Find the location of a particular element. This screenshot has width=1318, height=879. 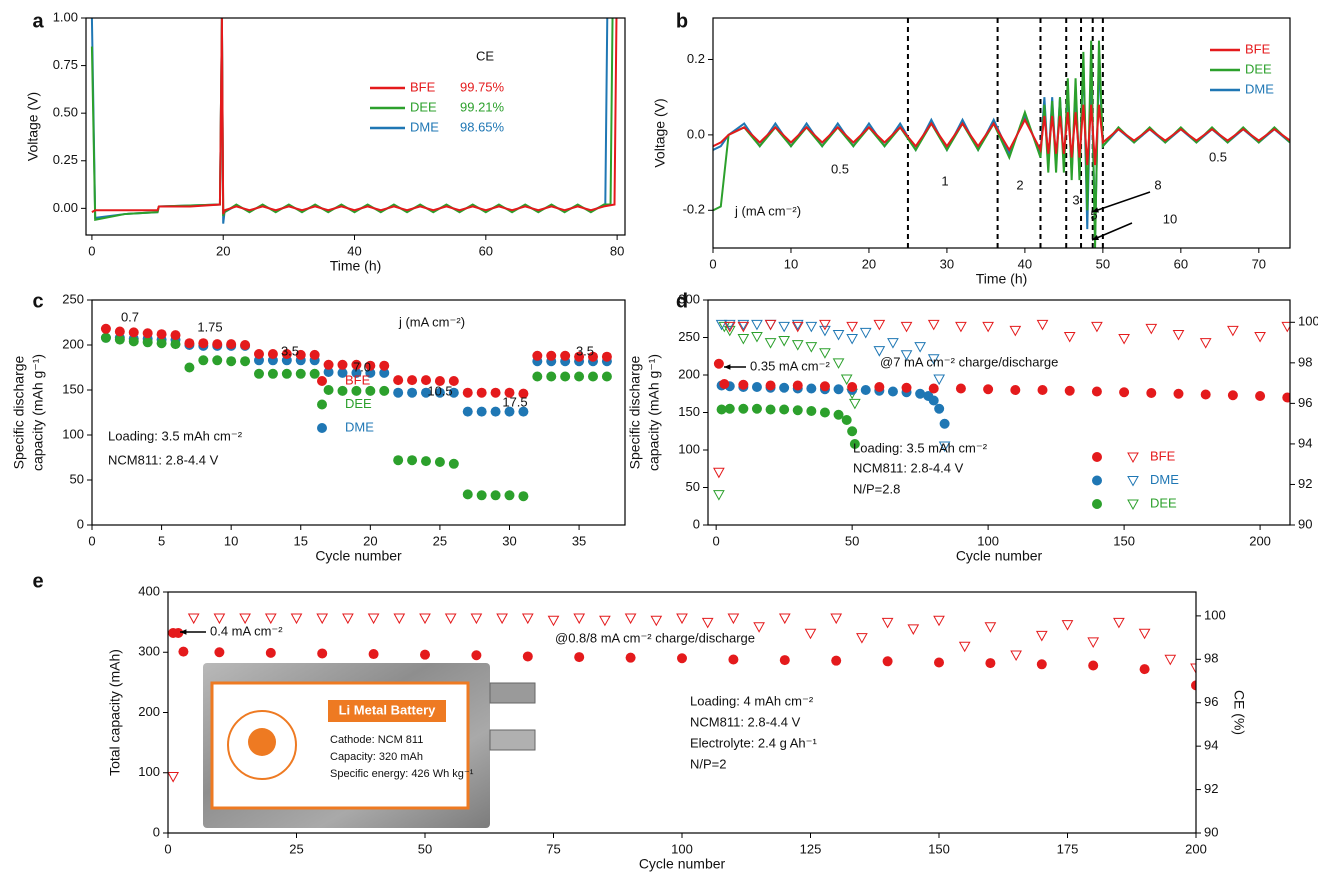

plot-frame is located at coordinates (358, 412).